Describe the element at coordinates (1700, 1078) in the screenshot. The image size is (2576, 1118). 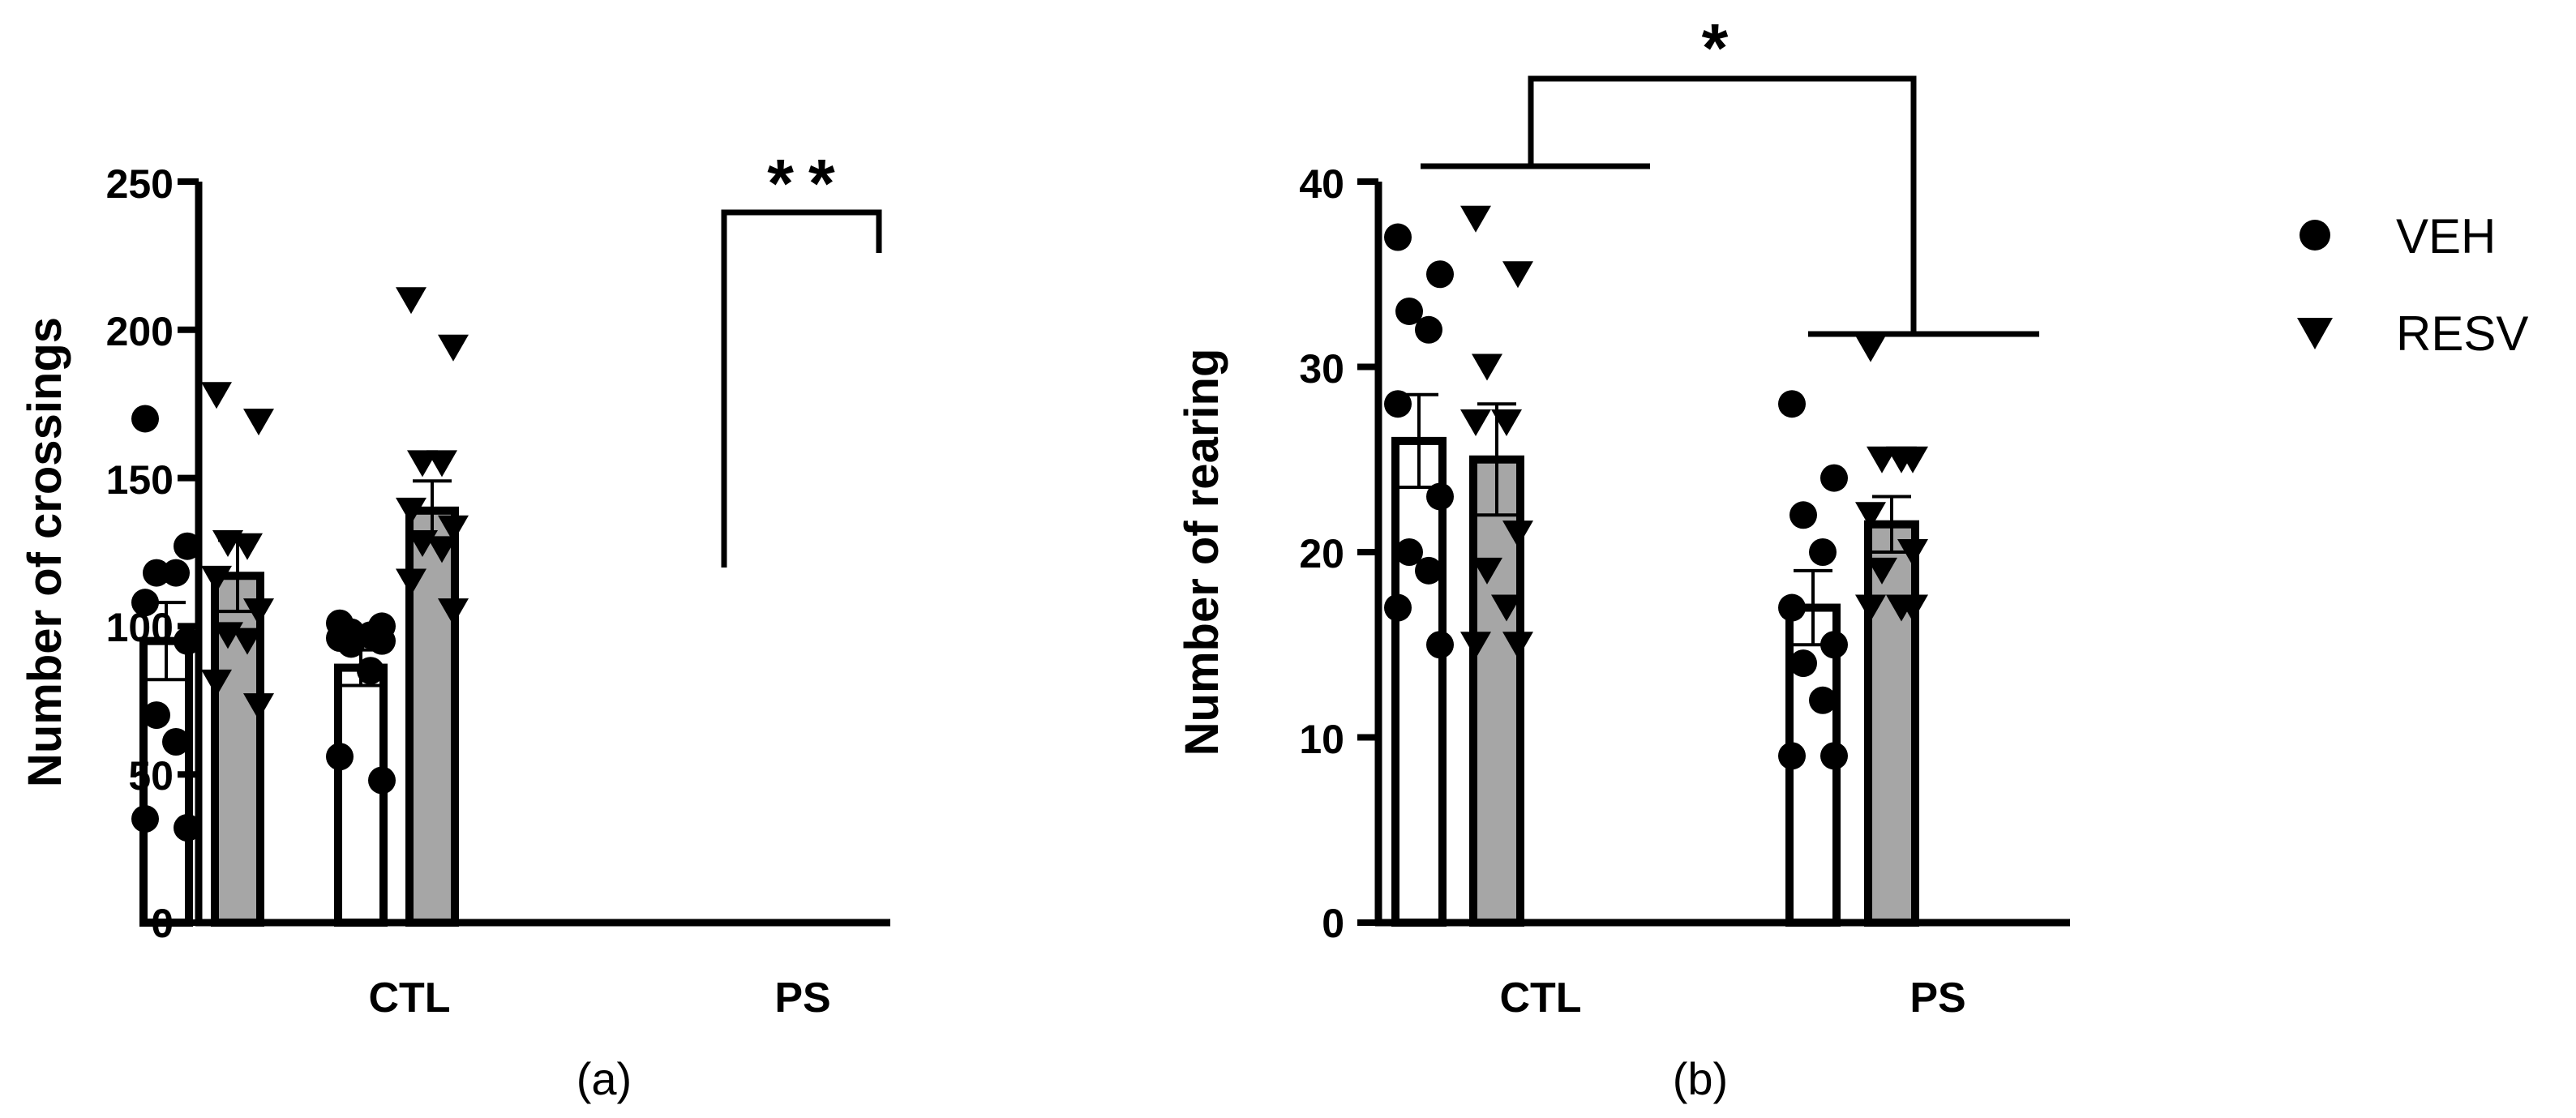
I see `panel-b-label: (b)` at that location.